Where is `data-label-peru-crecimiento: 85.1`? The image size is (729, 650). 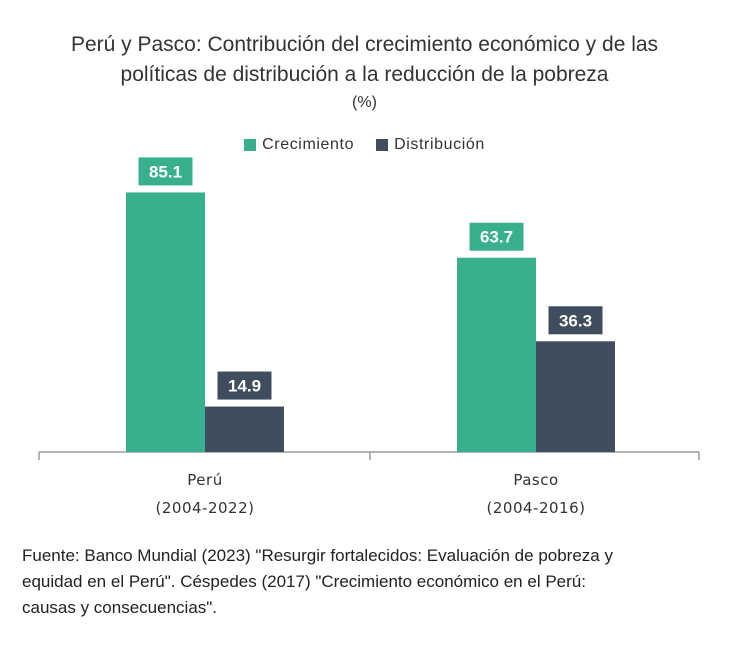
data-label-peru-crecimiento: 85.1 is located at coordinates (165, 171).